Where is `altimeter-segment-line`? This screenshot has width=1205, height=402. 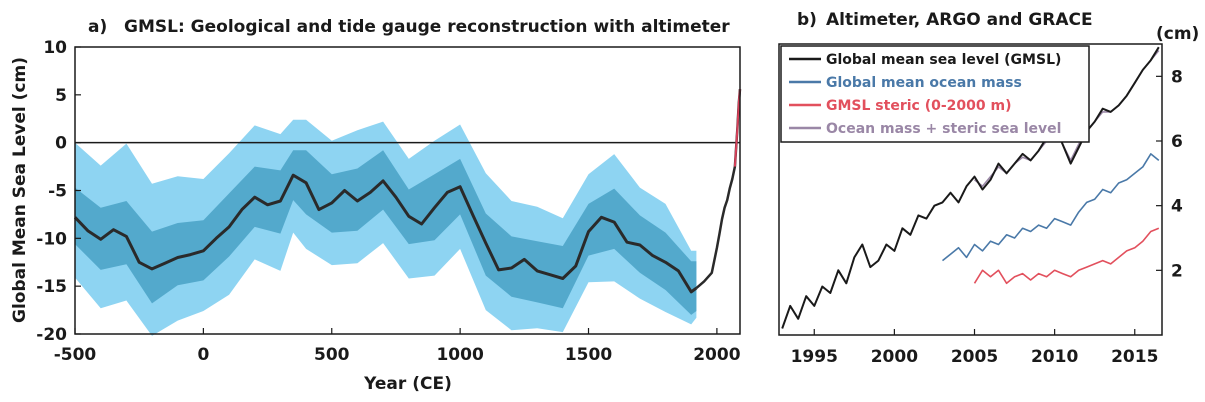 altimeter-segment-line is located at coordinates (737, 128).